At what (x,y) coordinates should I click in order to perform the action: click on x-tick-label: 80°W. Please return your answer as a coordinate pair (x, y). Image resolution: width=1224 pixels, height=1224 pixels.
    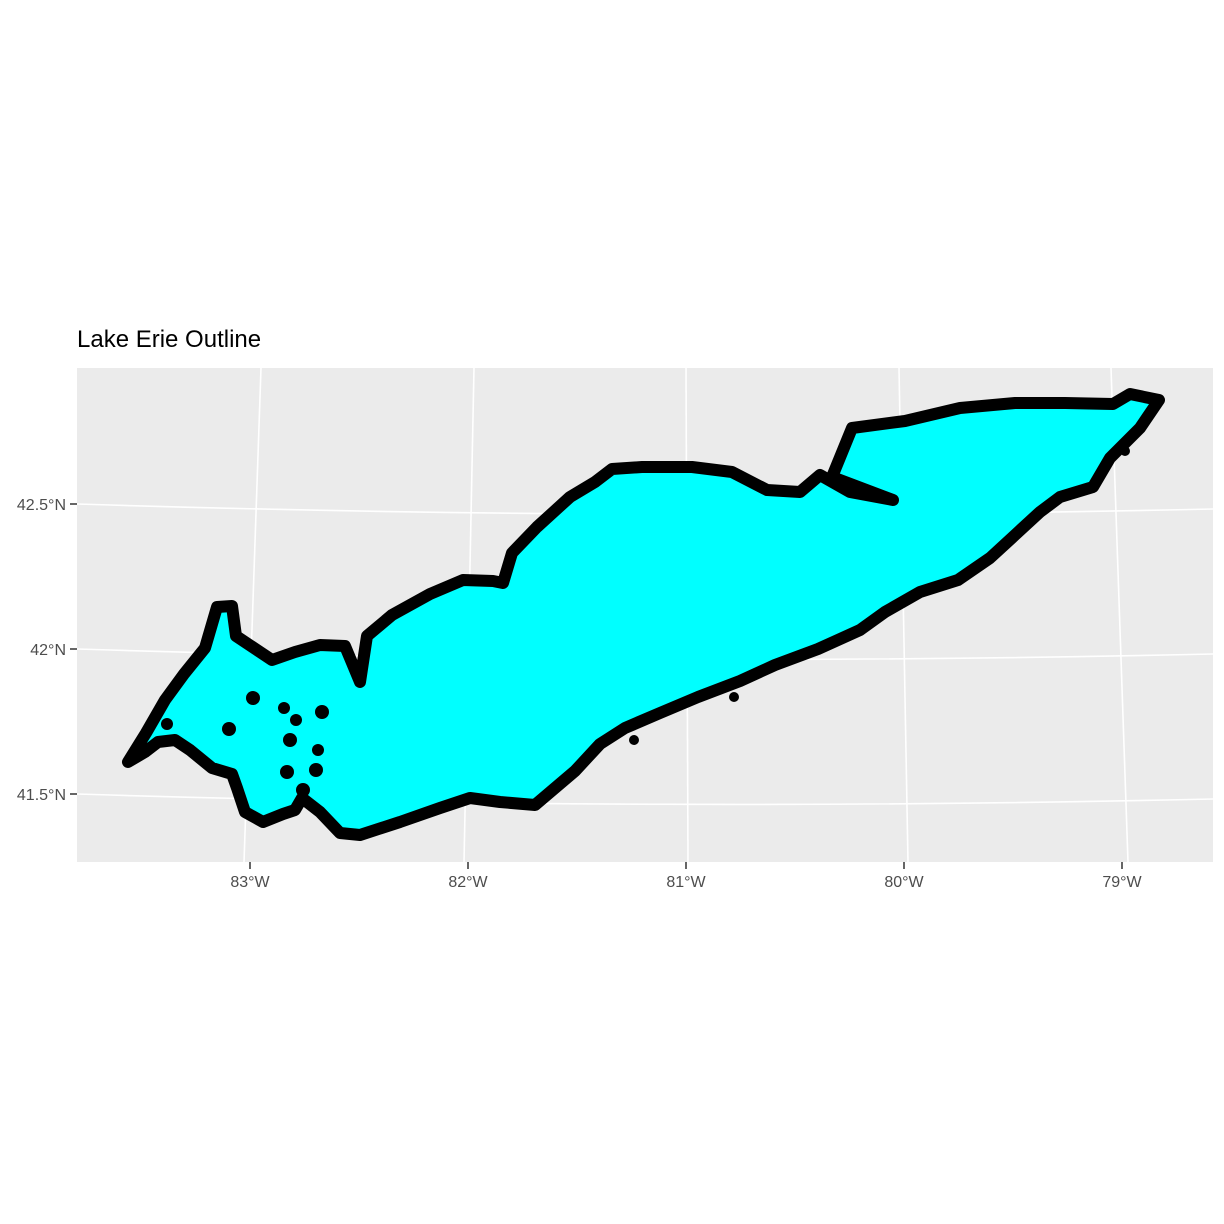
    Looking at the image, I should click on (904, 882).